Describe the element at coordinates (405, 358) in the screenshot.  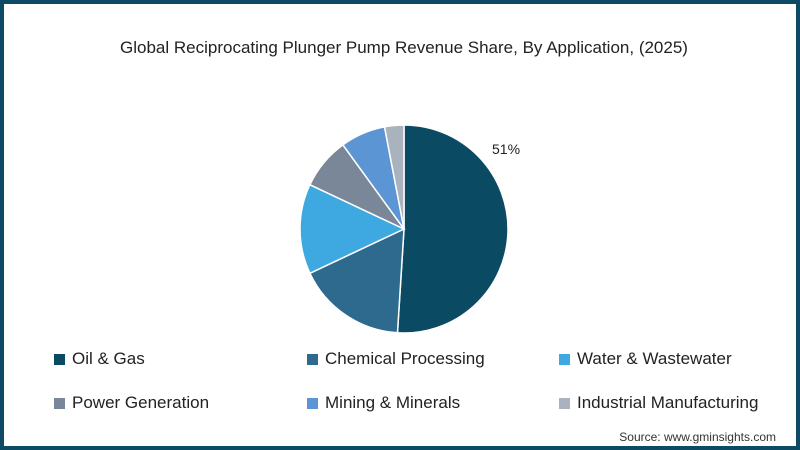
I see `legend-label: Chemical Processing` at that location.